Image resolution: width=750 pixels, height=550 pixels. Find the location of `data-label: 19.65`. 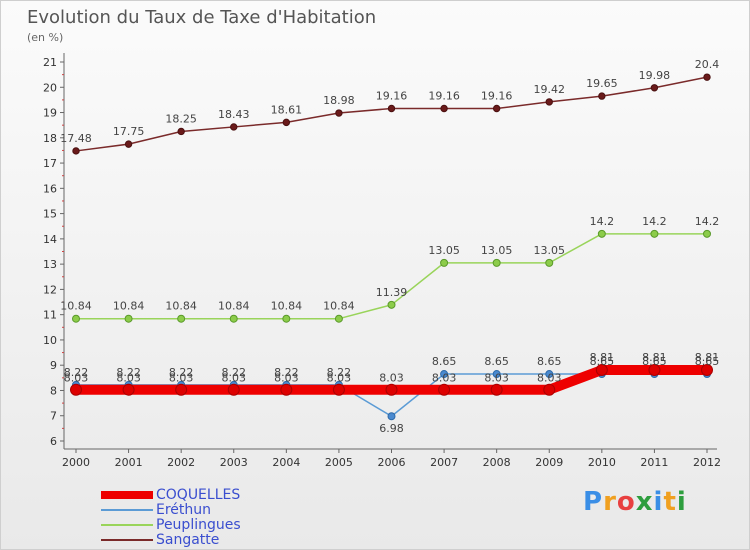

data-label: 19.65 is located at coordinates (602, 83).